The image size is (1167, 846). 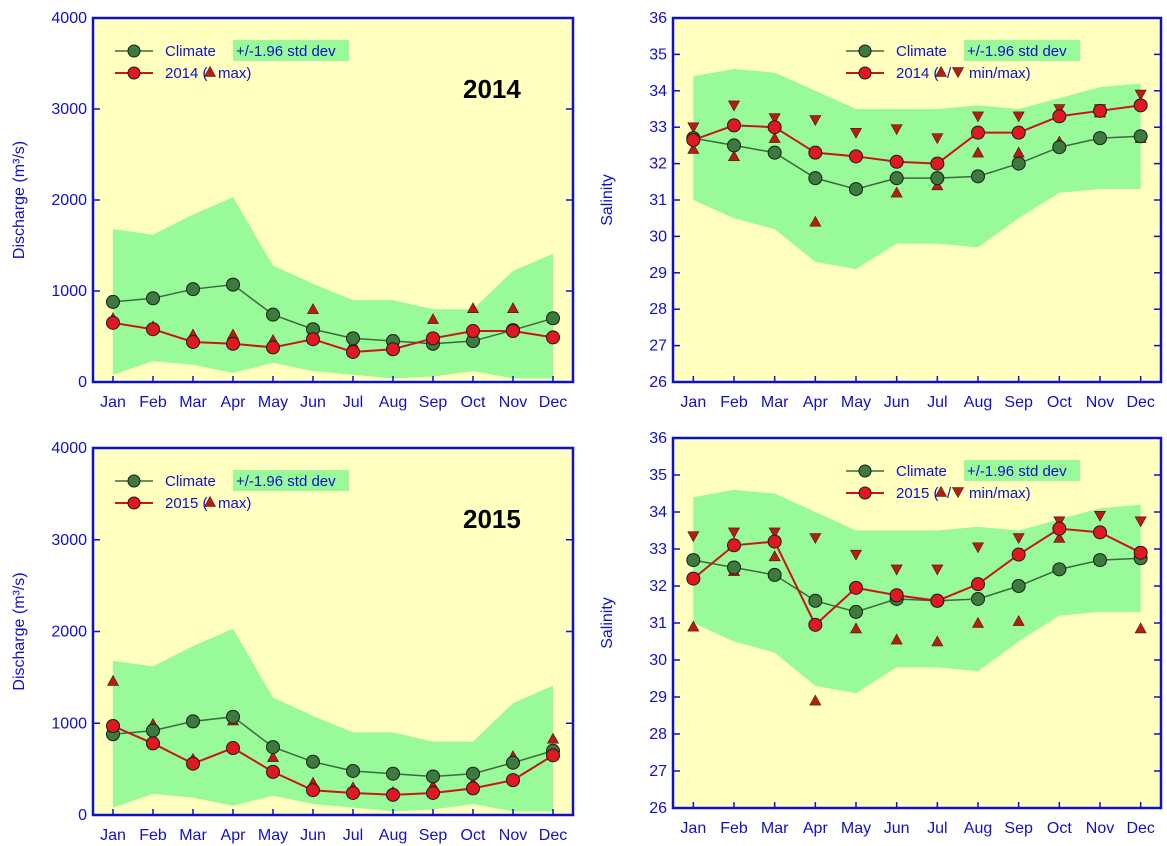 I want to click on x-tick-label: Aug, so click(x=393, y=402).